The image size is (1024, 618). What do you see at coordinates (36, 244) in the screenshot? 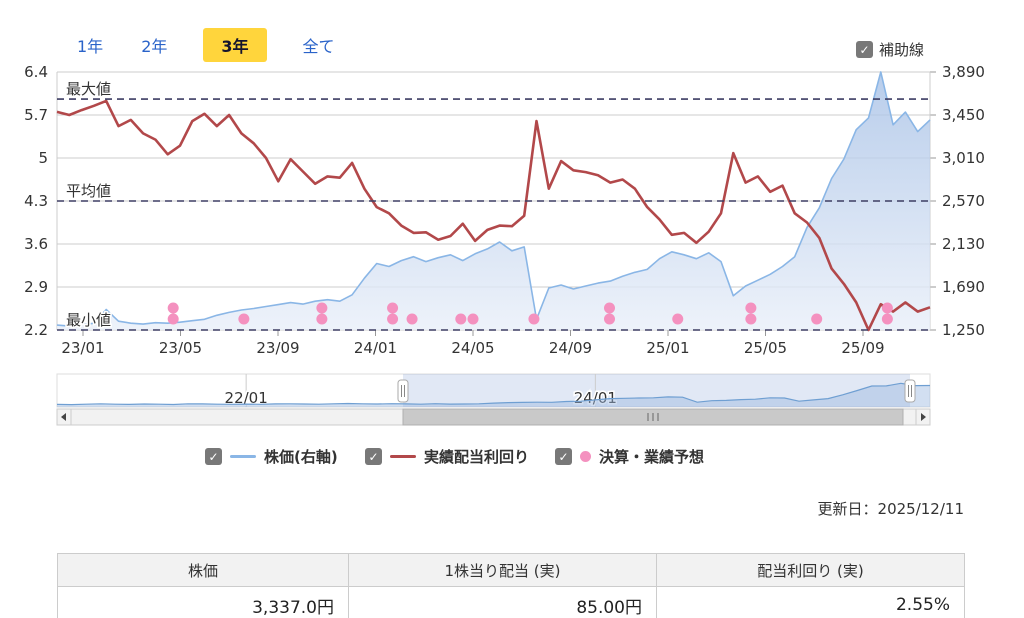
I see `y-axis-left-tick-label: 3.6` at bounding box center [36, 244].